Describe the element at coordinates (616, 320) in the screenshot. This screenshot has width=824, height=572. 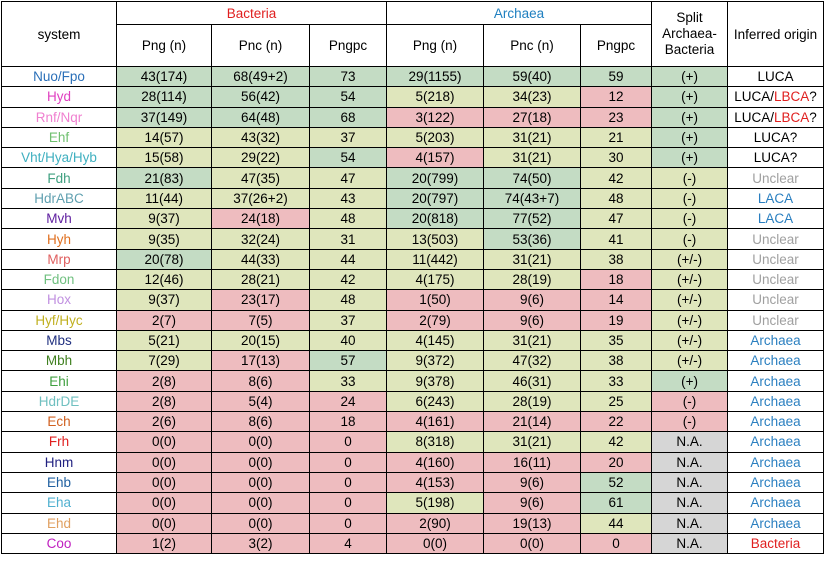
I see `archaea-pngpc-cell: 19` at that location.